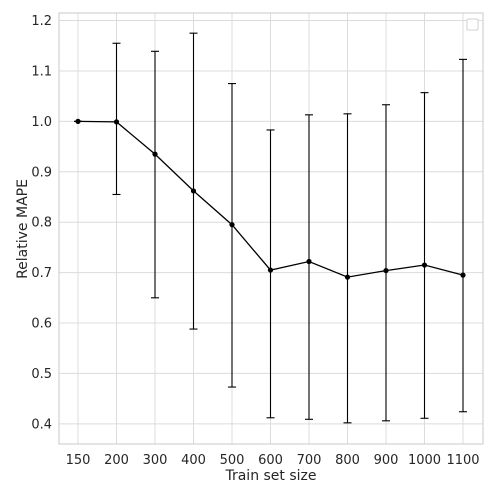 The image size is (498, 498). Describe the element at coordinates (472, 24) in the screenshot. I see `legend-box` at that location.